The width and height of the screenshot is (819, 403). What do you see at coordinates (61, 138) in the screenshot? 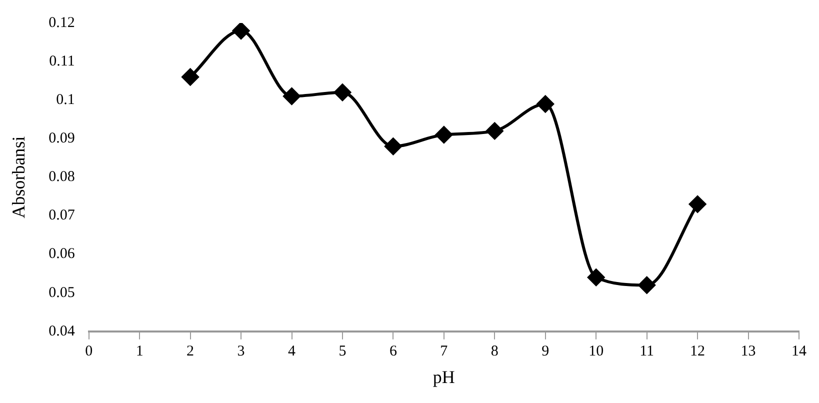
I see `y-tick-label: 0.09` at bounding box center [61, 138].